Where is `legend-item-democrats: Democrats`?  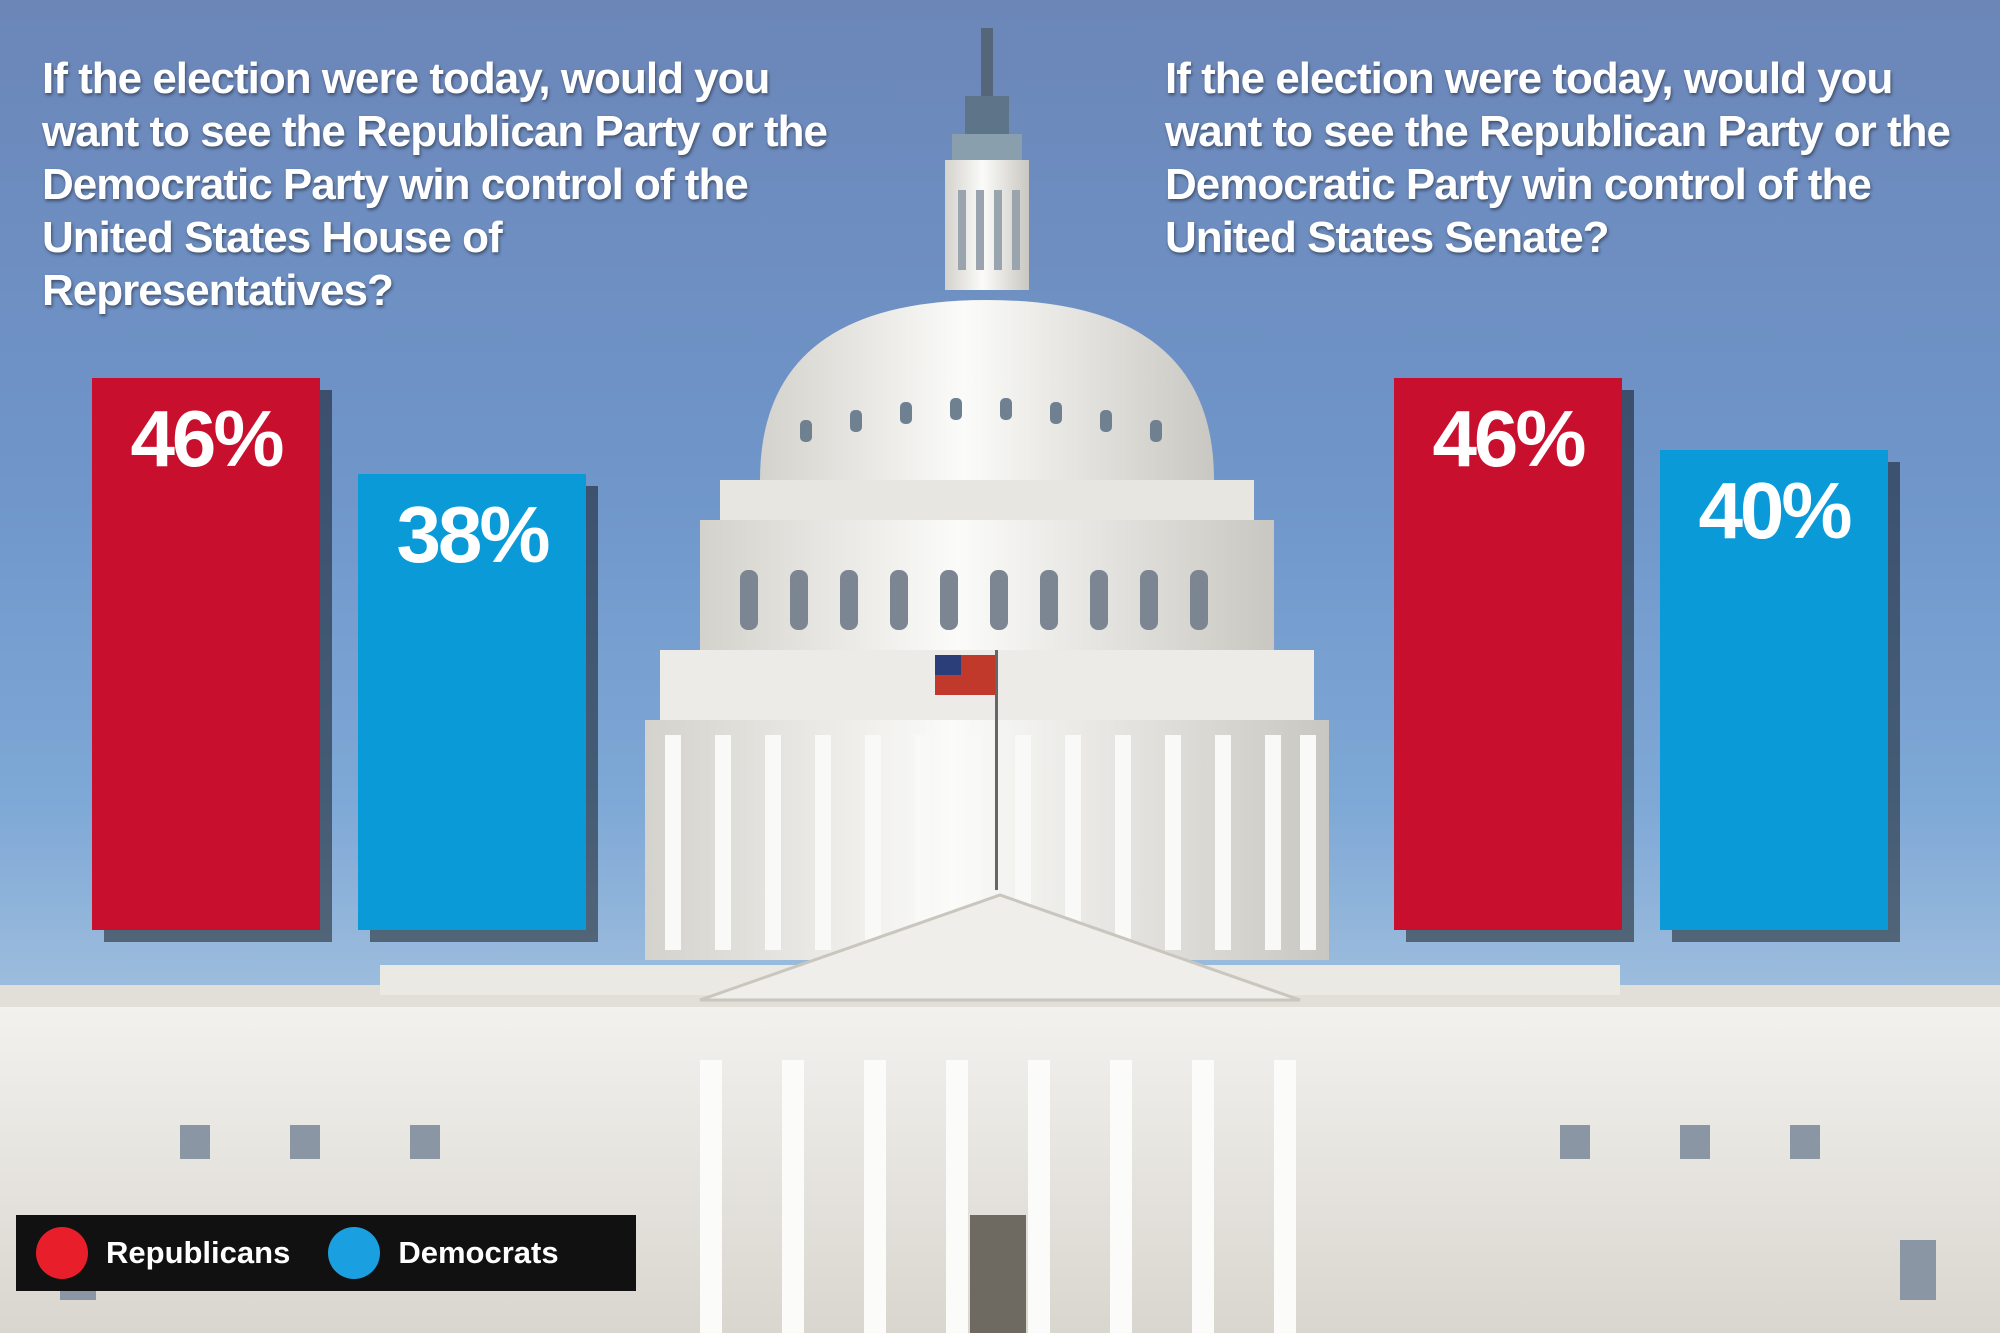 legend-item-democrats: Democrats is located at coordinates (443, 1253).